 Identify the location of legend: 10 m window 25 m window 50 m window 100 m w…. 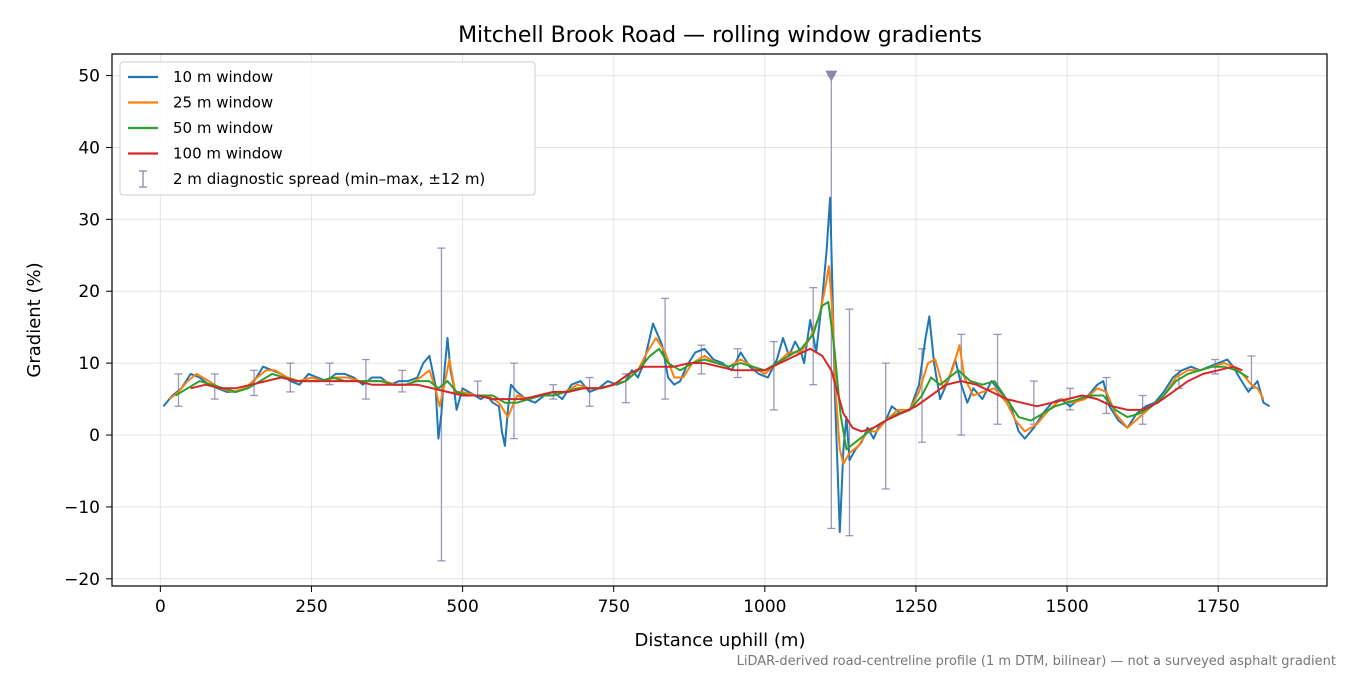
(327, 128).